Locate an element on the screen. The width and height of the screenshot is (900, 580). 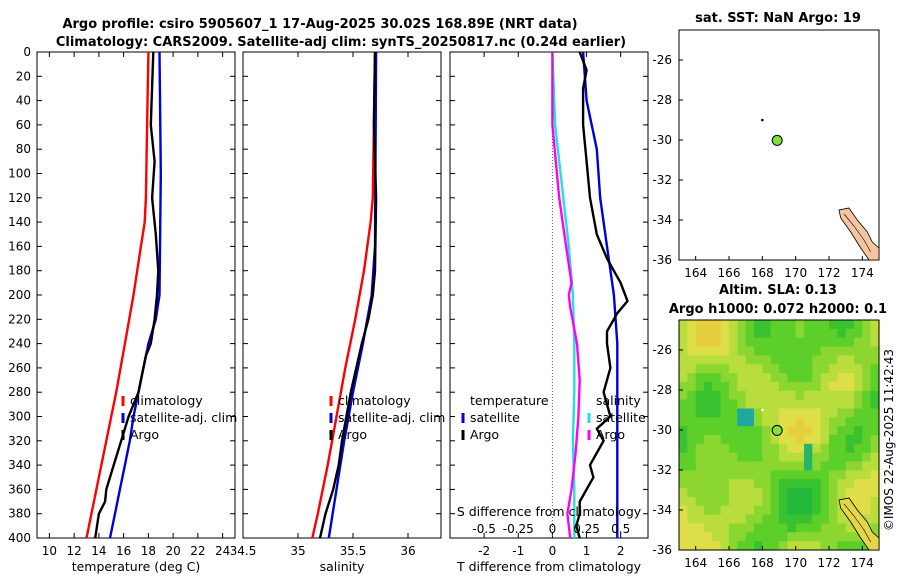
marker-dot is located at coordinates (762, 410).